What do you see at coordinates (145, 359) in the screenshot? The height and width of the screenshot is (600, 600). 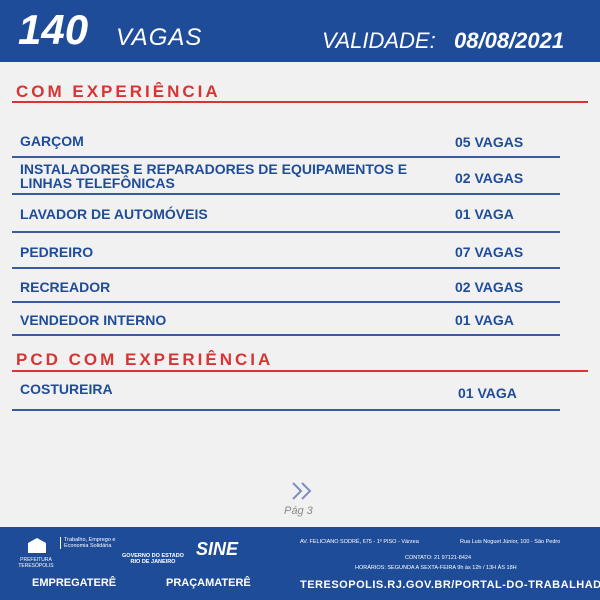 I see `section-title: PCD COM EXPERIÊNCIA` at bounding box center [145, 359].